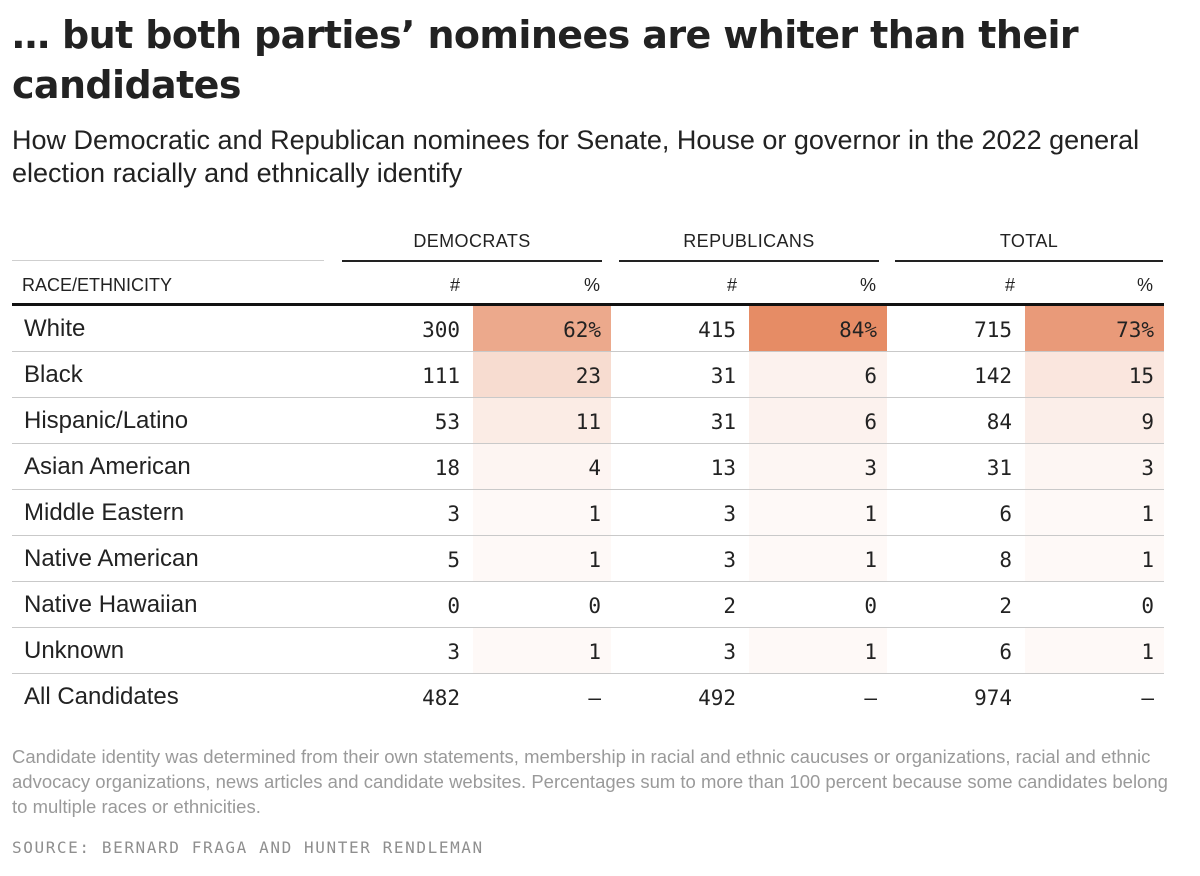 The height and width of the screenshot is (876, 1200). I want to click on row-label: Unknown, so click(74, 650).